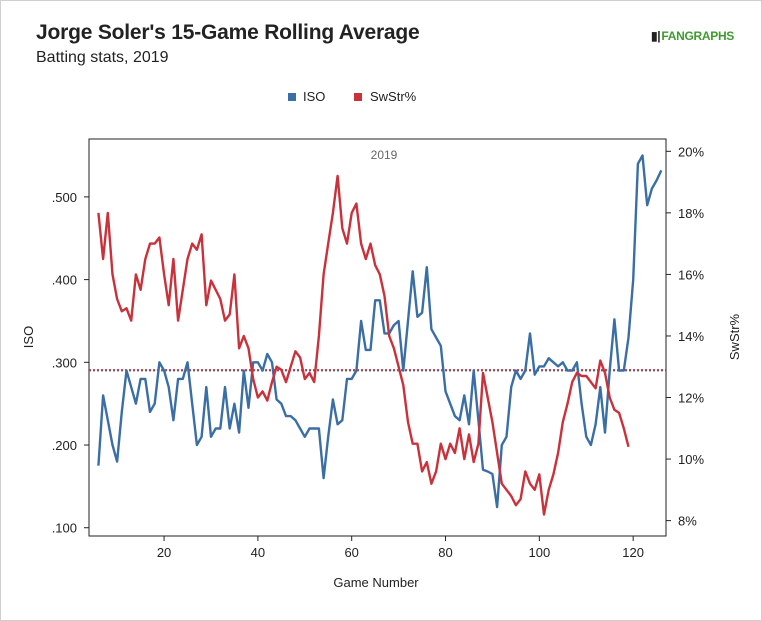  Describe the element at coordinates (228, 32) in the screenshot. I see `chart-title: Jorge Soler's 15-Game Rolling Average` at that location.